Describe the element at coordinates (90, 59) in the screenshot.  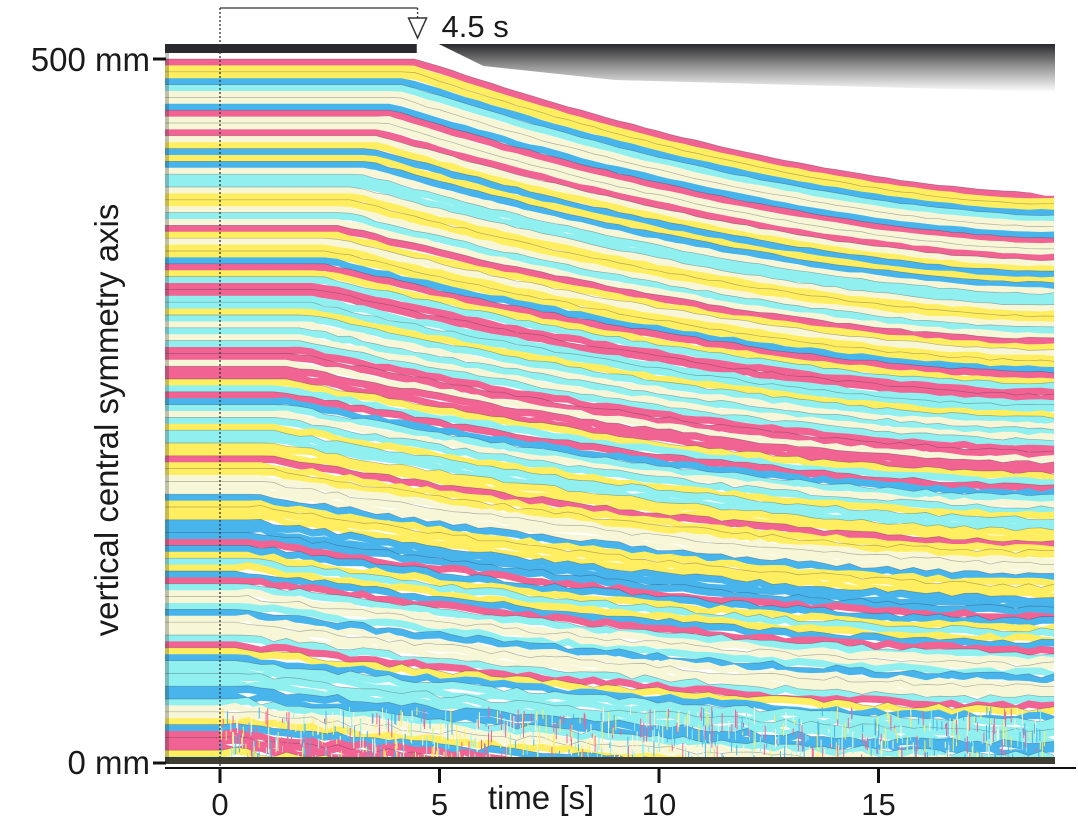
I see `y-tick-label-top: 500 mm` at that location.